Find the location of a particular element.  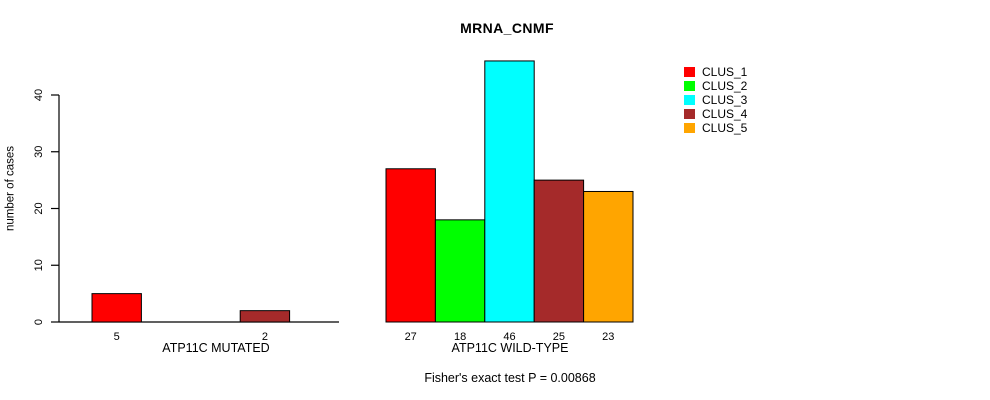

legend-item-clus_3: CLUS_3 is located at coordinates (715, 100).